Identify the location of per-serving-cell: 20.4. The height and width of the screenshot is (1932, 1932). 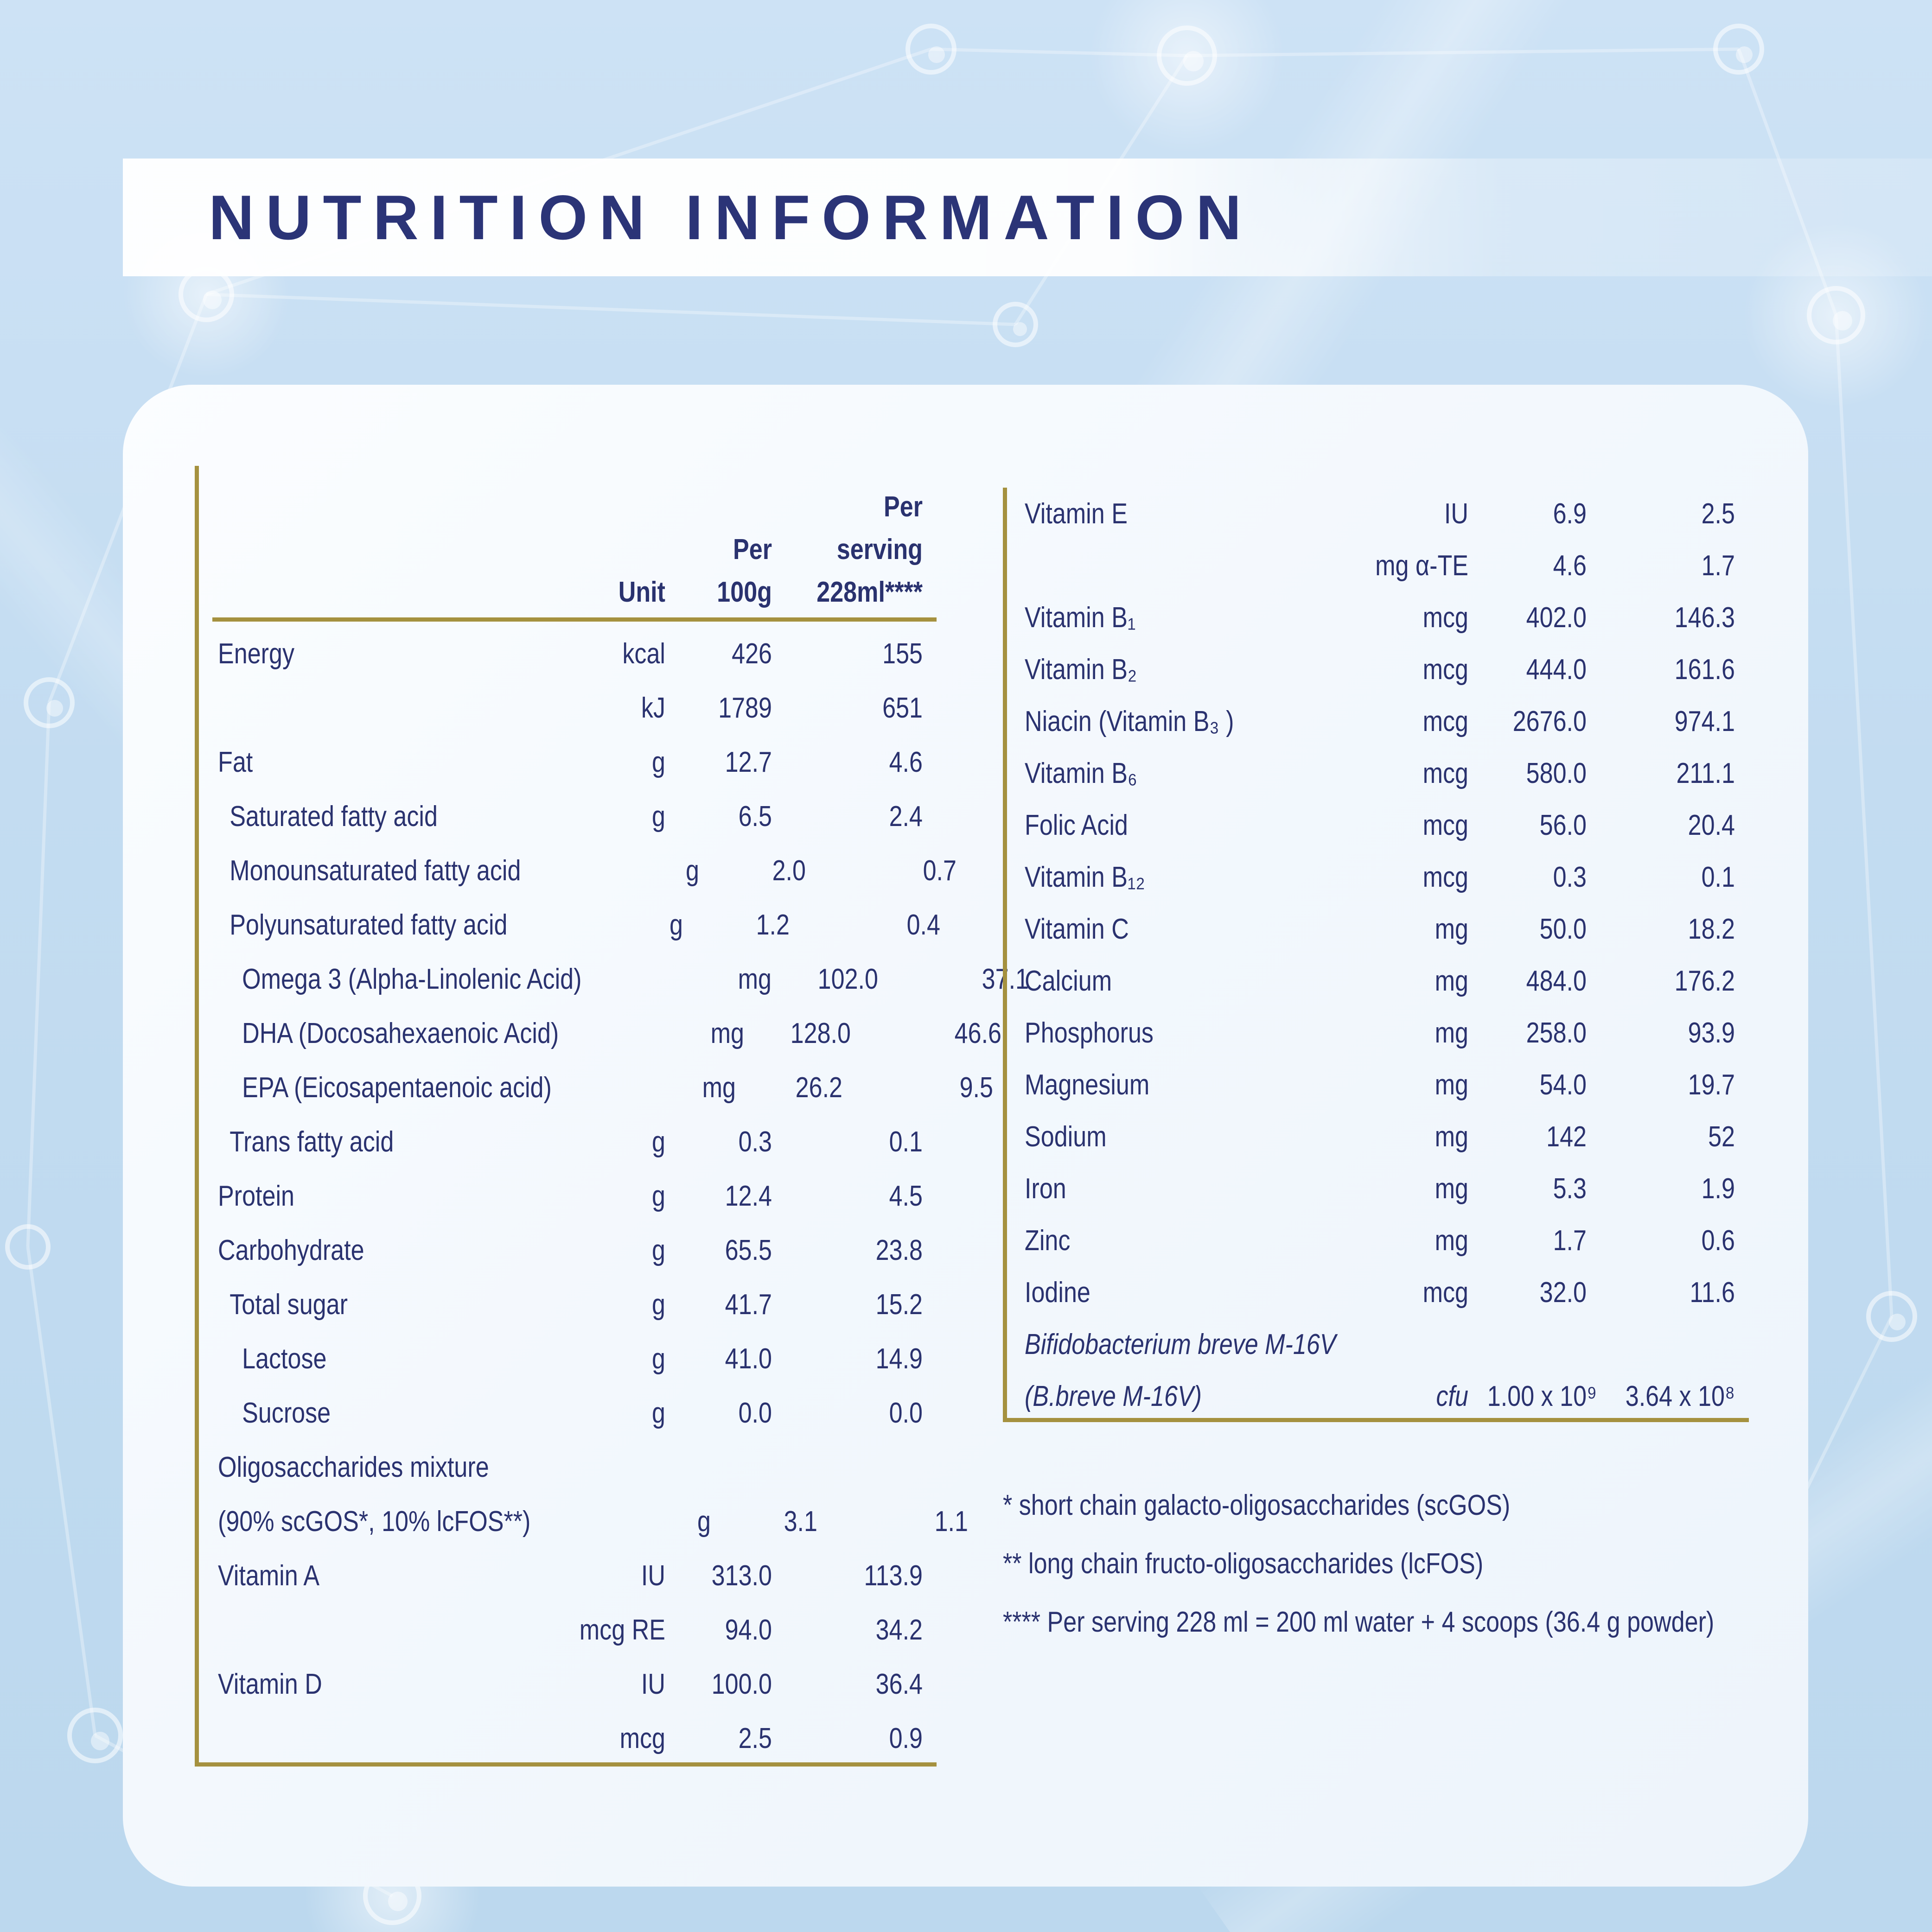
(1712, 825).